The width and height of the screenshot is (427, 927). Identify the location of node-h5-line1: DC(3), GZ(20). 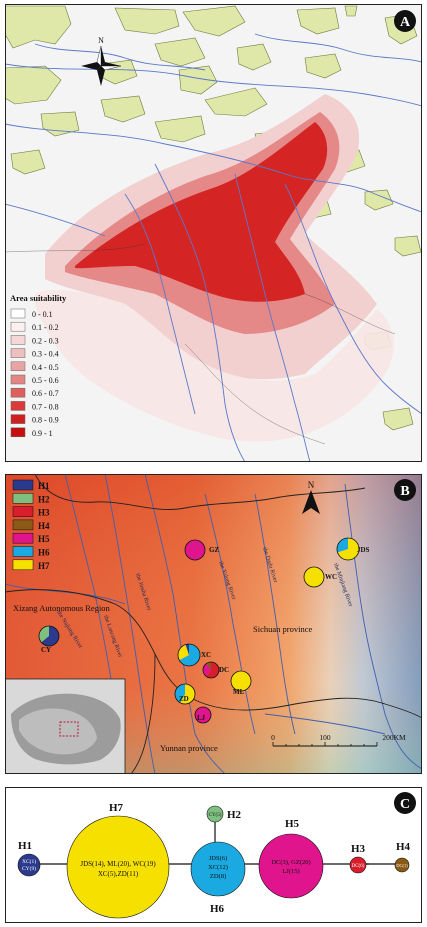
(290, 862).